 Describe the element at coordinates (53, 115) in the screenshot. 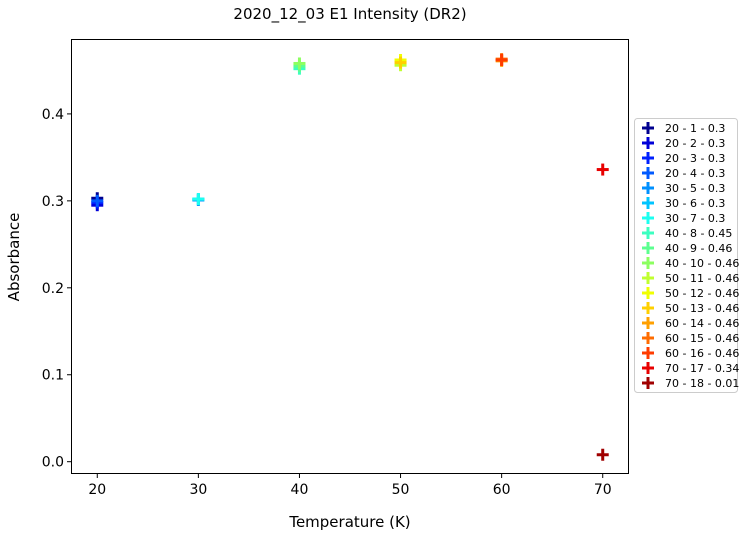

I see `y-tick-label: 0.4` at that location.